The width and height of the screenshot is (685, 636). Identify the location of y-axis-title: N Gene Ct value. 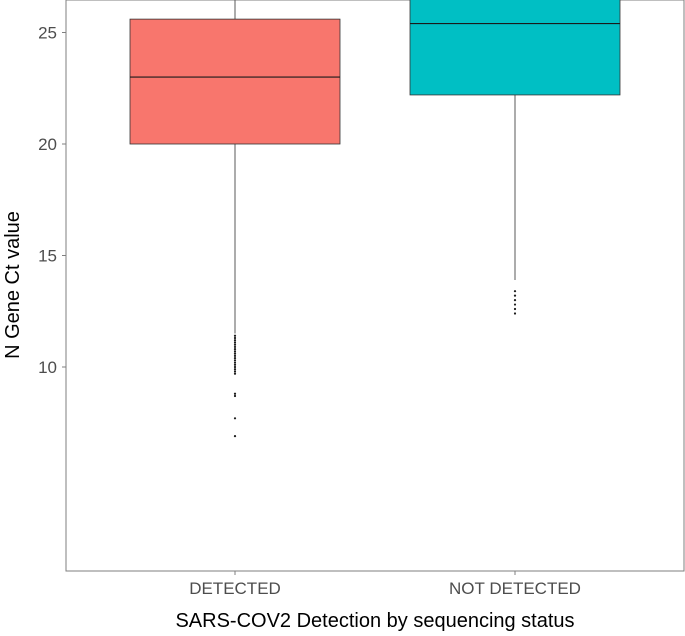
(13, 285).